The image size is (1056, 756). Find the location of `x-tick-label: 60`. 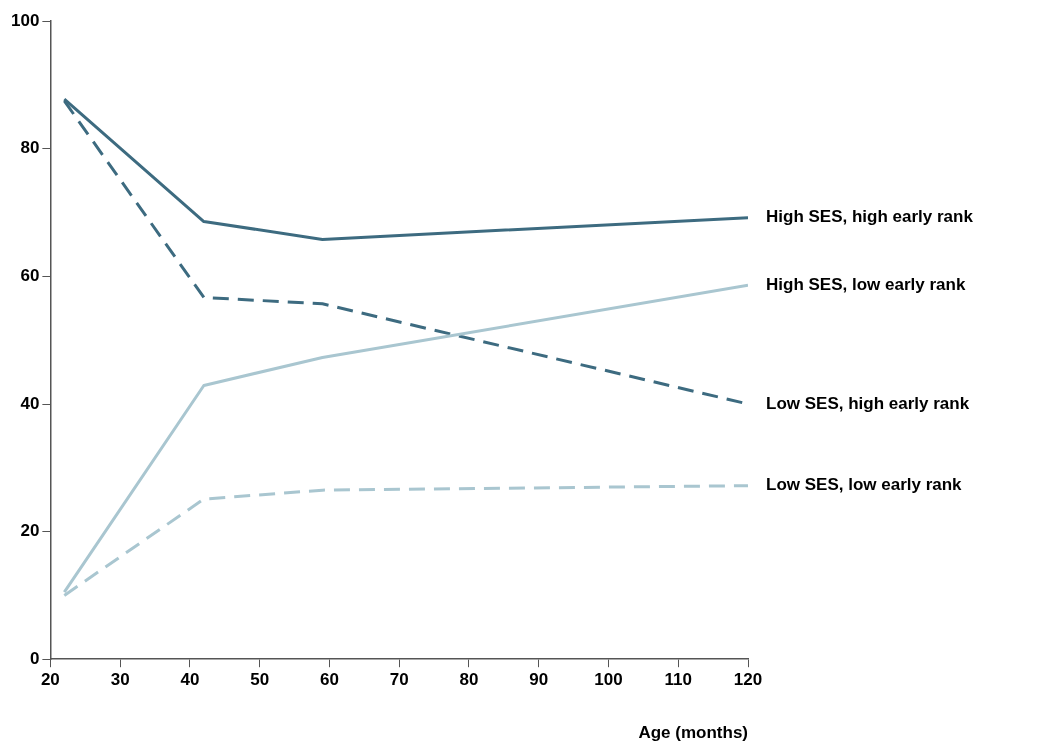

x-tick-label: 60 is located at coordinates (329, 680).